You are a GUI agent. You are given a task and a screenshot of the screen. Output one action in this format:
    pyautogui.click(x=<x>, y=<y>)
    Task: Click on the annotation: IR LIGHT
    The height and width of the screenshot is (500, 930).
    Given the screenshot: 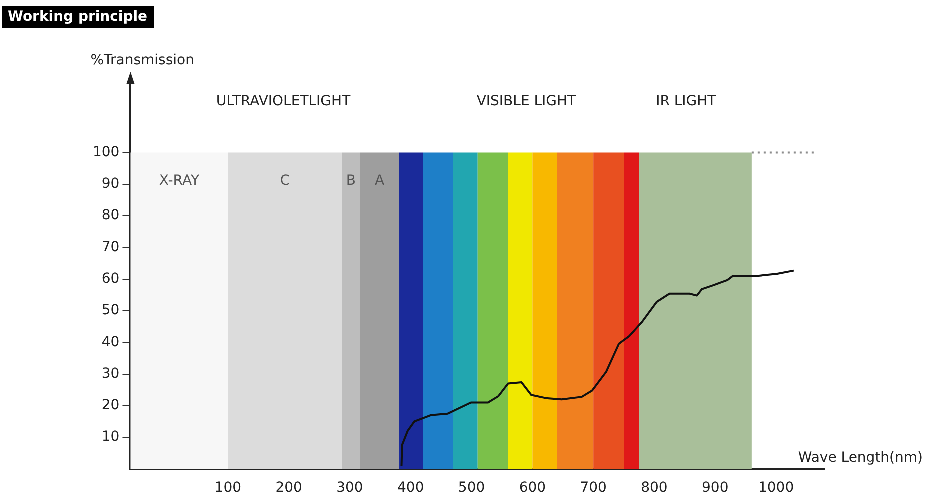 What is the action you would take?
    pyautogui.click(x=686, y=102)
    